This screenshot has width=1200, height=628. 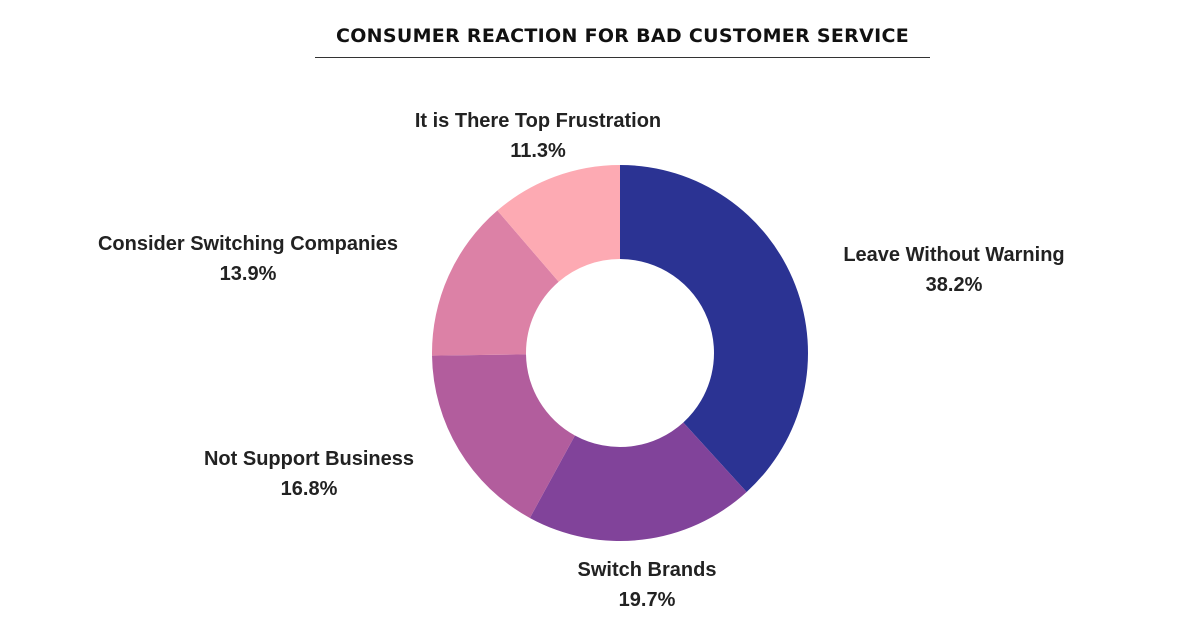 I want to click on slice-value-label: 13.9%, so click(x=248, y=274).